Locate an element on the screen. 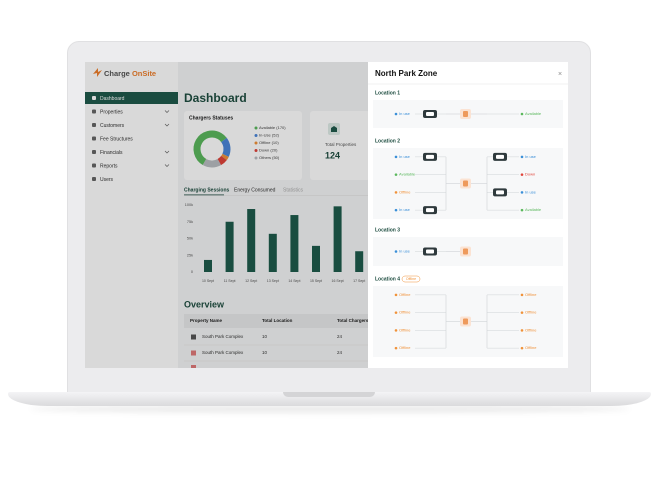 This screenshot has width=659, height=487. y-tick-label: 75k is located at coordinates (190, 222).